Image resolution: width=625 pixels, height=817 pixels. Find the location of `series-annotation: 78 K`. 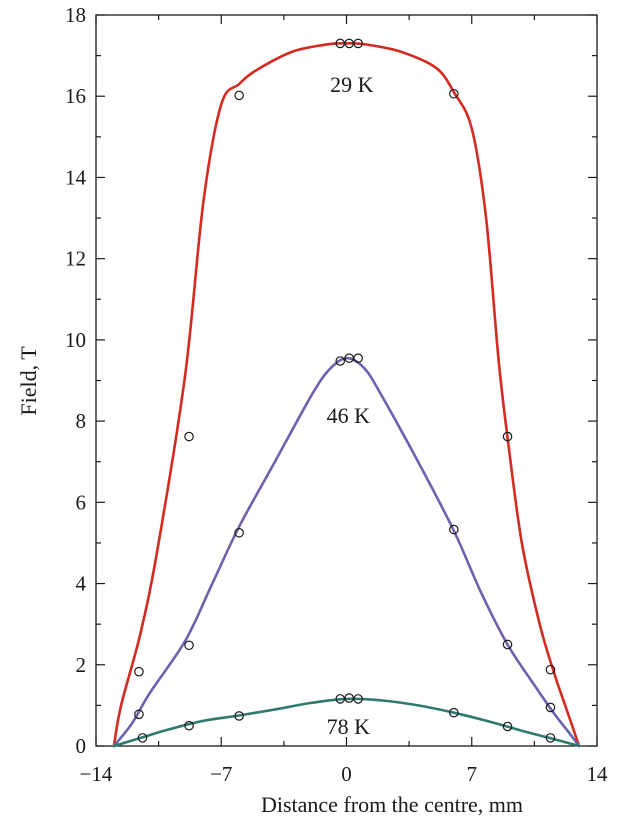

series-annotation: 78 K is located at coordinates (349, 726).